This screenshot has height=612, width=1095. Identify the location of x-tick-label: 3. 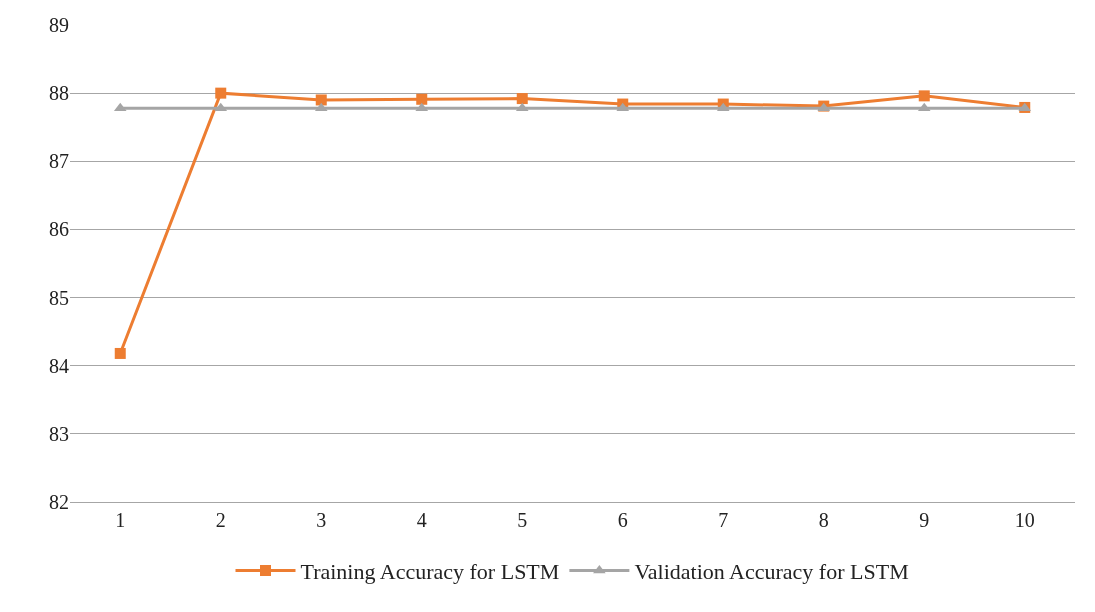
(321, 520).